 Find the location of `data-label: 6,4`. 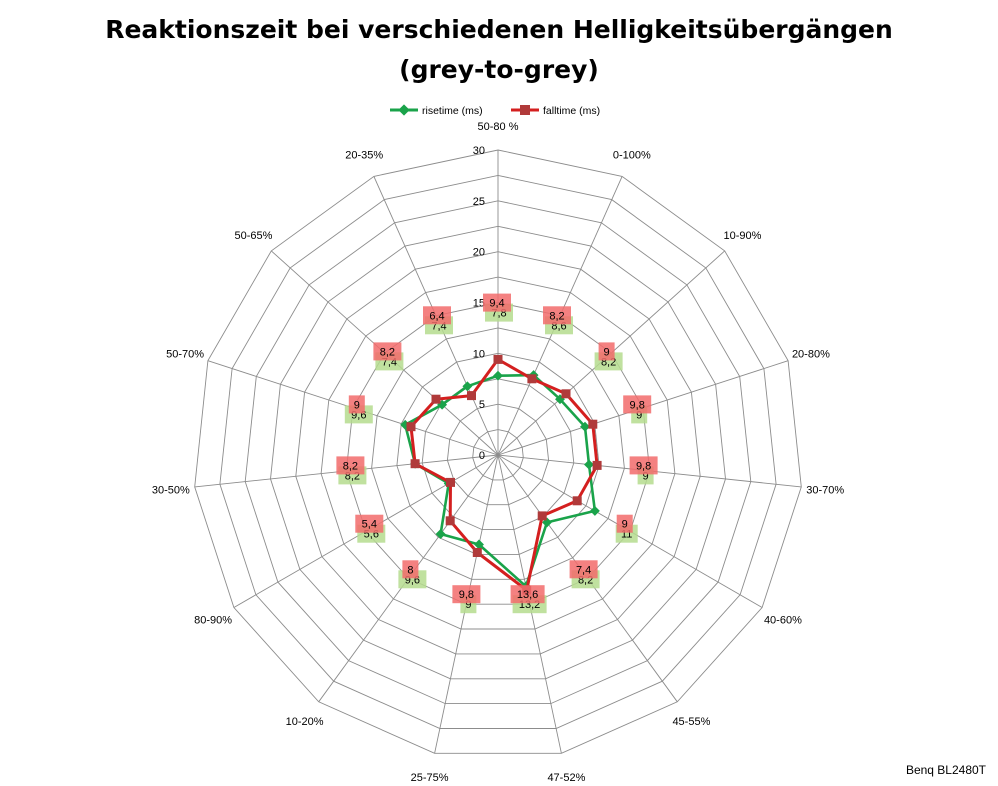

data-label: 6,4 is located at coordinates (436, 316).